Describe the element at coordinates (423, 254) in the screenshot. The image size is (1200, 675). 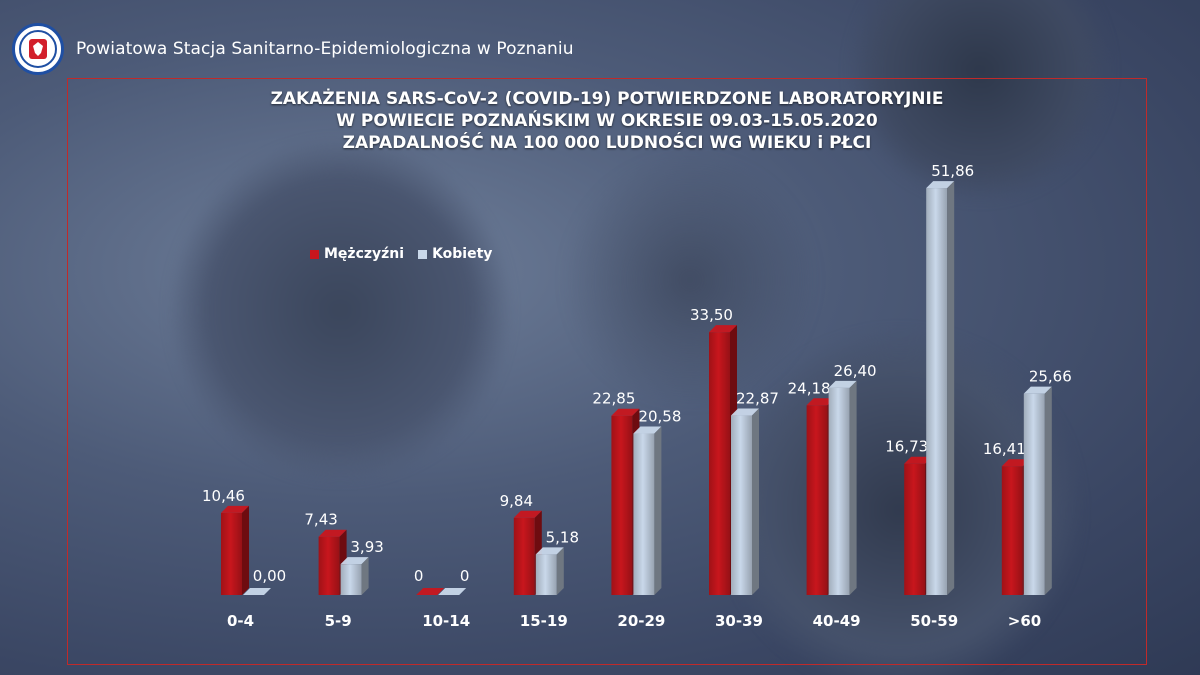
I see `legend-swatch-women` at that location.